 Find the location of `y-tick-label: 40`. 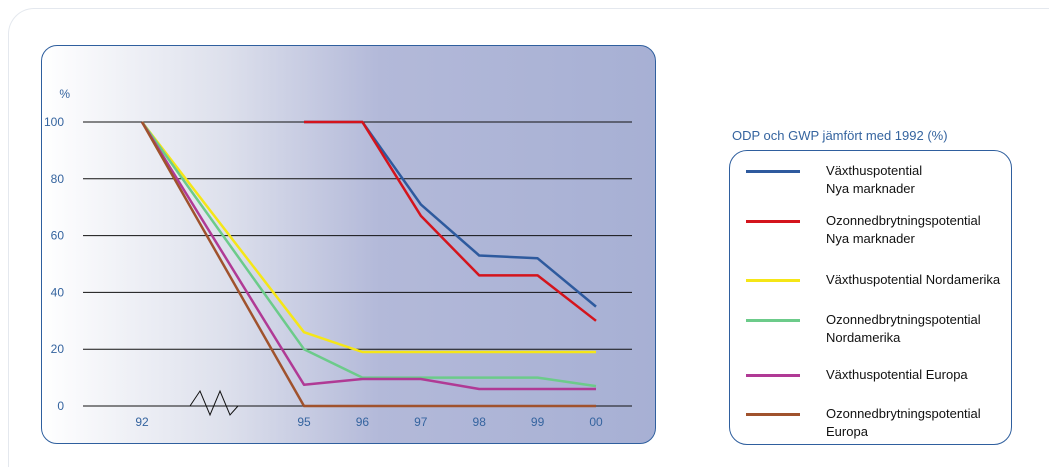

y-tick-label: 40 is located at coordinates (58, 292).